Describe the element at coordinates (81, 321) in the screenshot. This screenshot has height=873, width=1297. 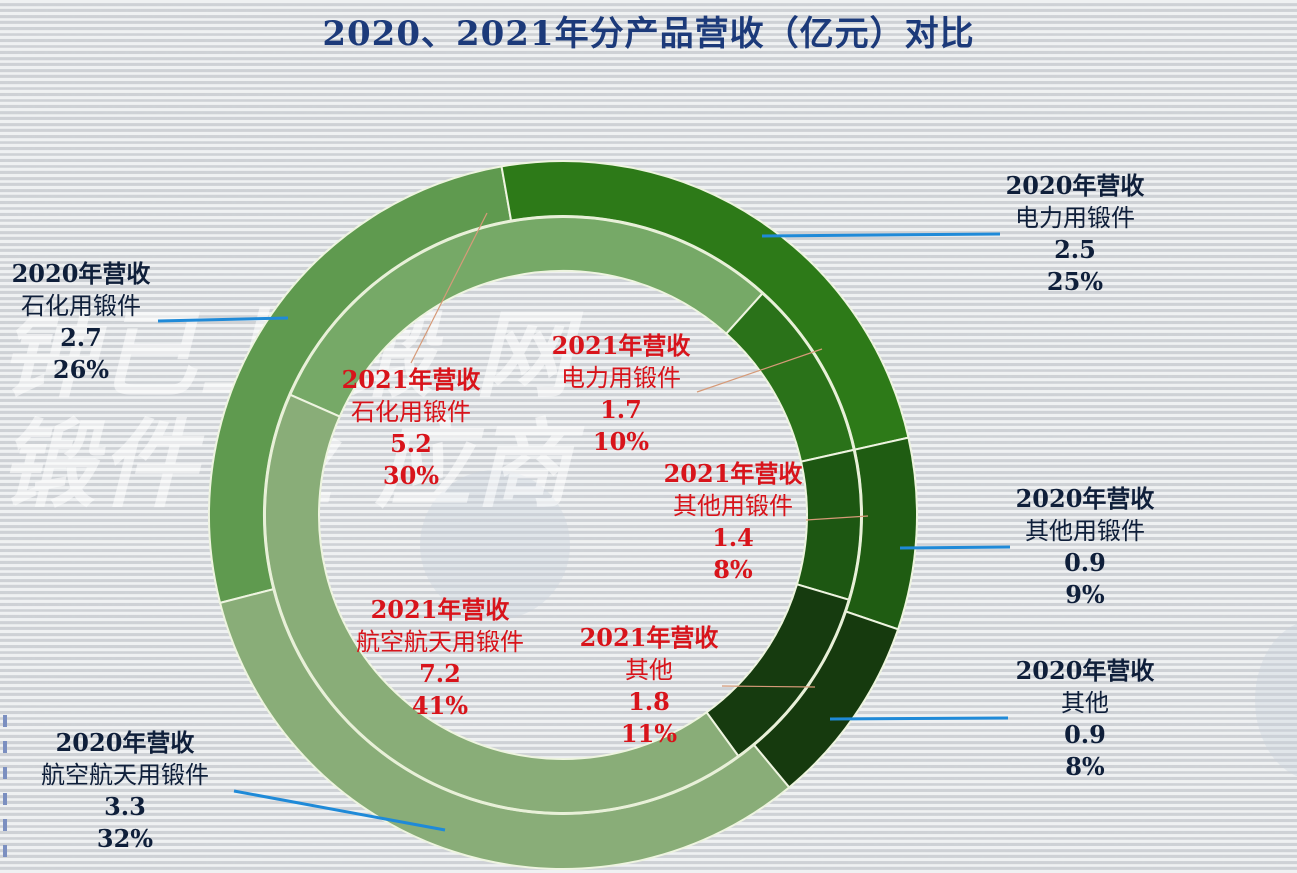
I see `data-label-2020-petrochem: 2020年营收 石化用锻件 2.7 26%` at that location.